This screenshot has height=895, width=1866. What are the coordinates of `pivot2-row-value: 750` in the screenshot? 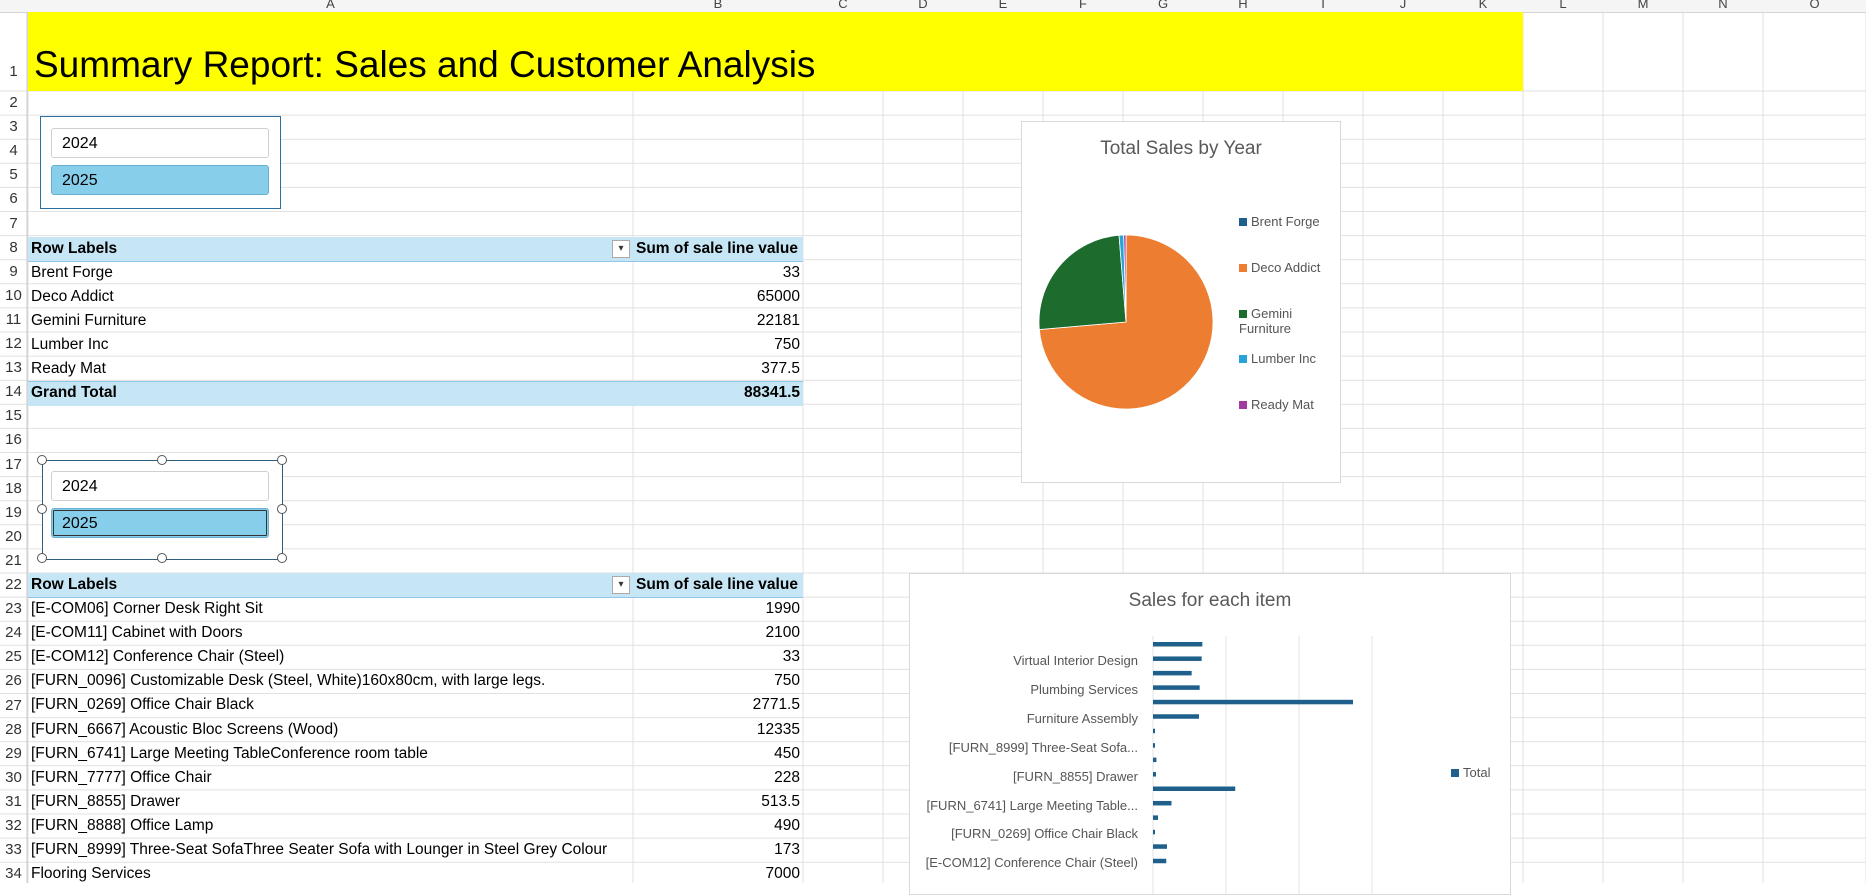 It's located at (718, 681).